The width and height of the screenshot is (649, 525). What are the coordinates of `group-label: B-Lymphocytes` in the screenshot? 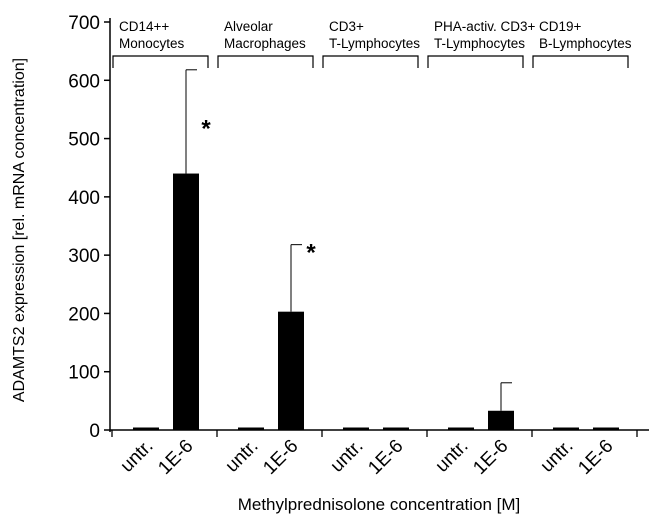 It's located at (585, 43).